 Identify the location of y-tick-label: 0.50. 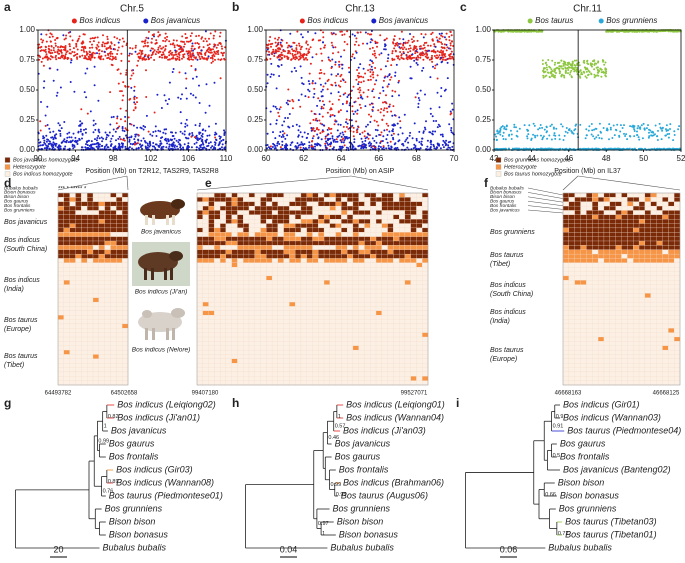
(27, 89).